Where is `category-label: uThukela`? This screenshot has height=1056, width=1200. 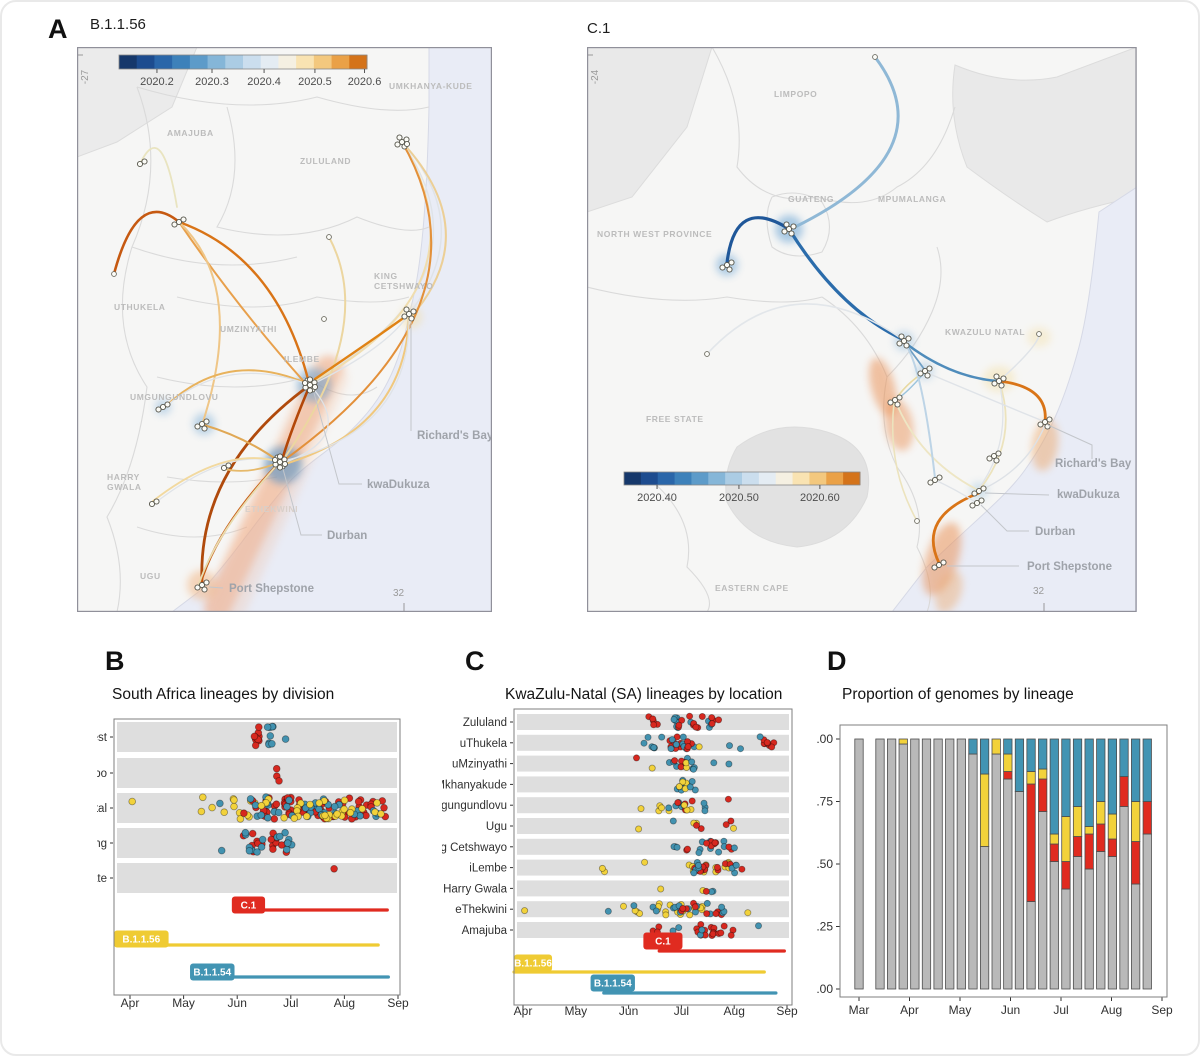
category-label: uThukela is located at coordinates (484, 744).